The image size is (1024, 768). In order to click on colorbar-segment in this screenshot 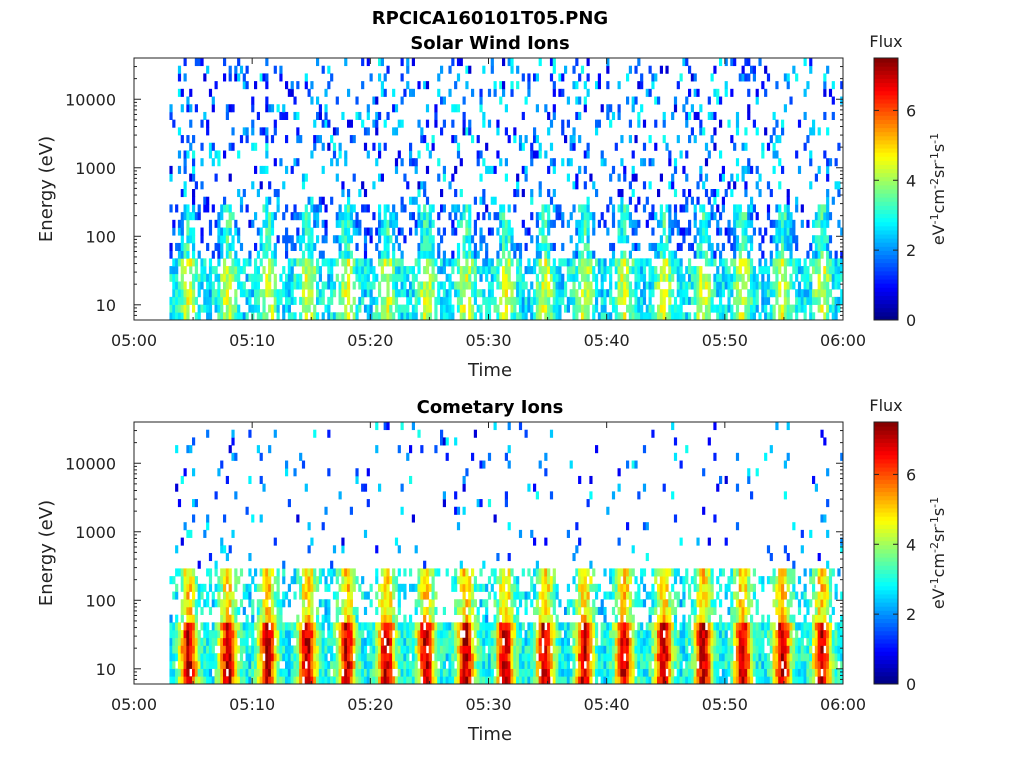, I will do `click(886, 121)`.